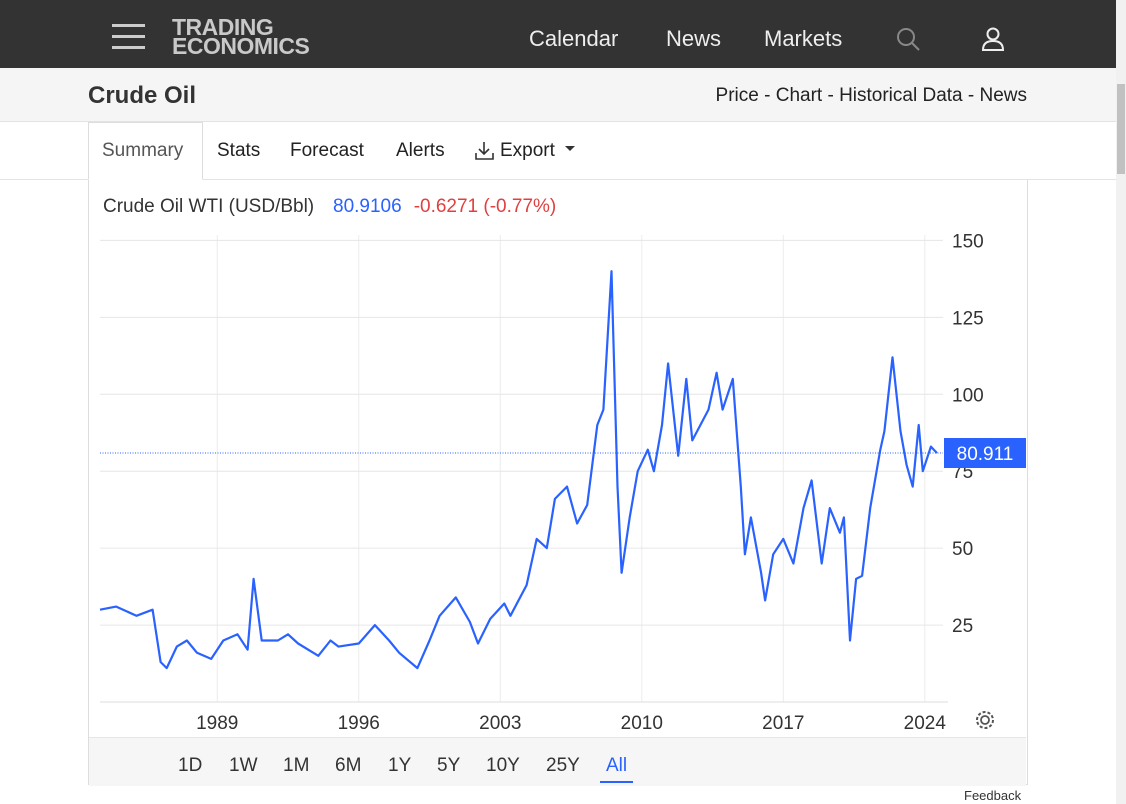  What do you see at coordinates (485, 151) in the screenshot?
I see `export-icon` at bounding box center [485, 151].